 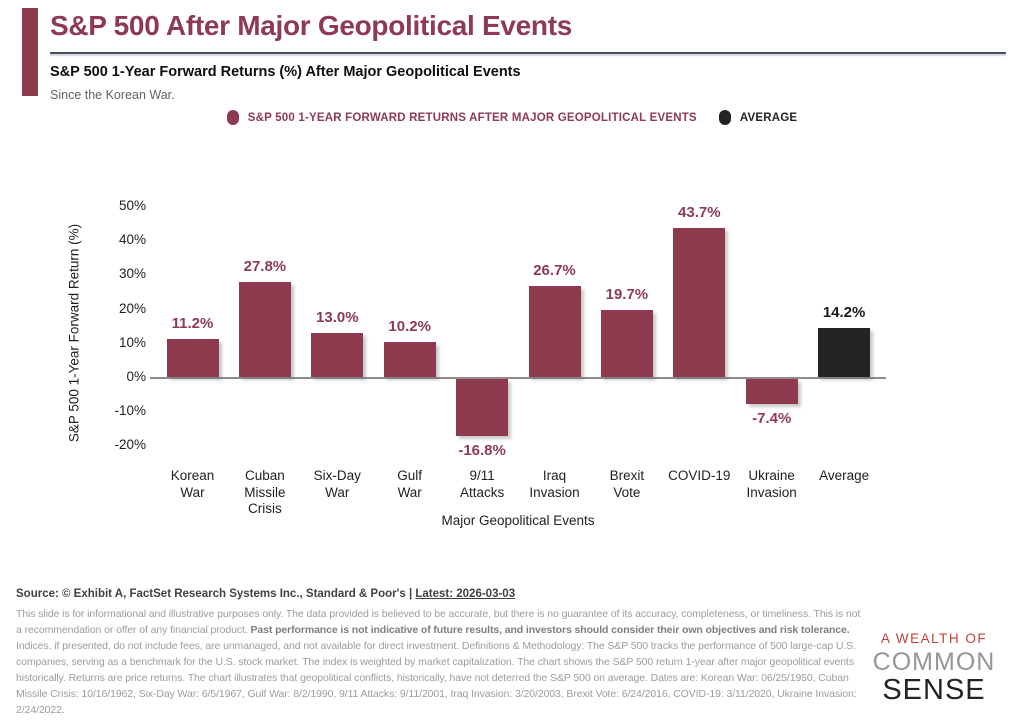 I want to click on x-axis-title: Major Geopolitical Events, so click(x=518, y=520).